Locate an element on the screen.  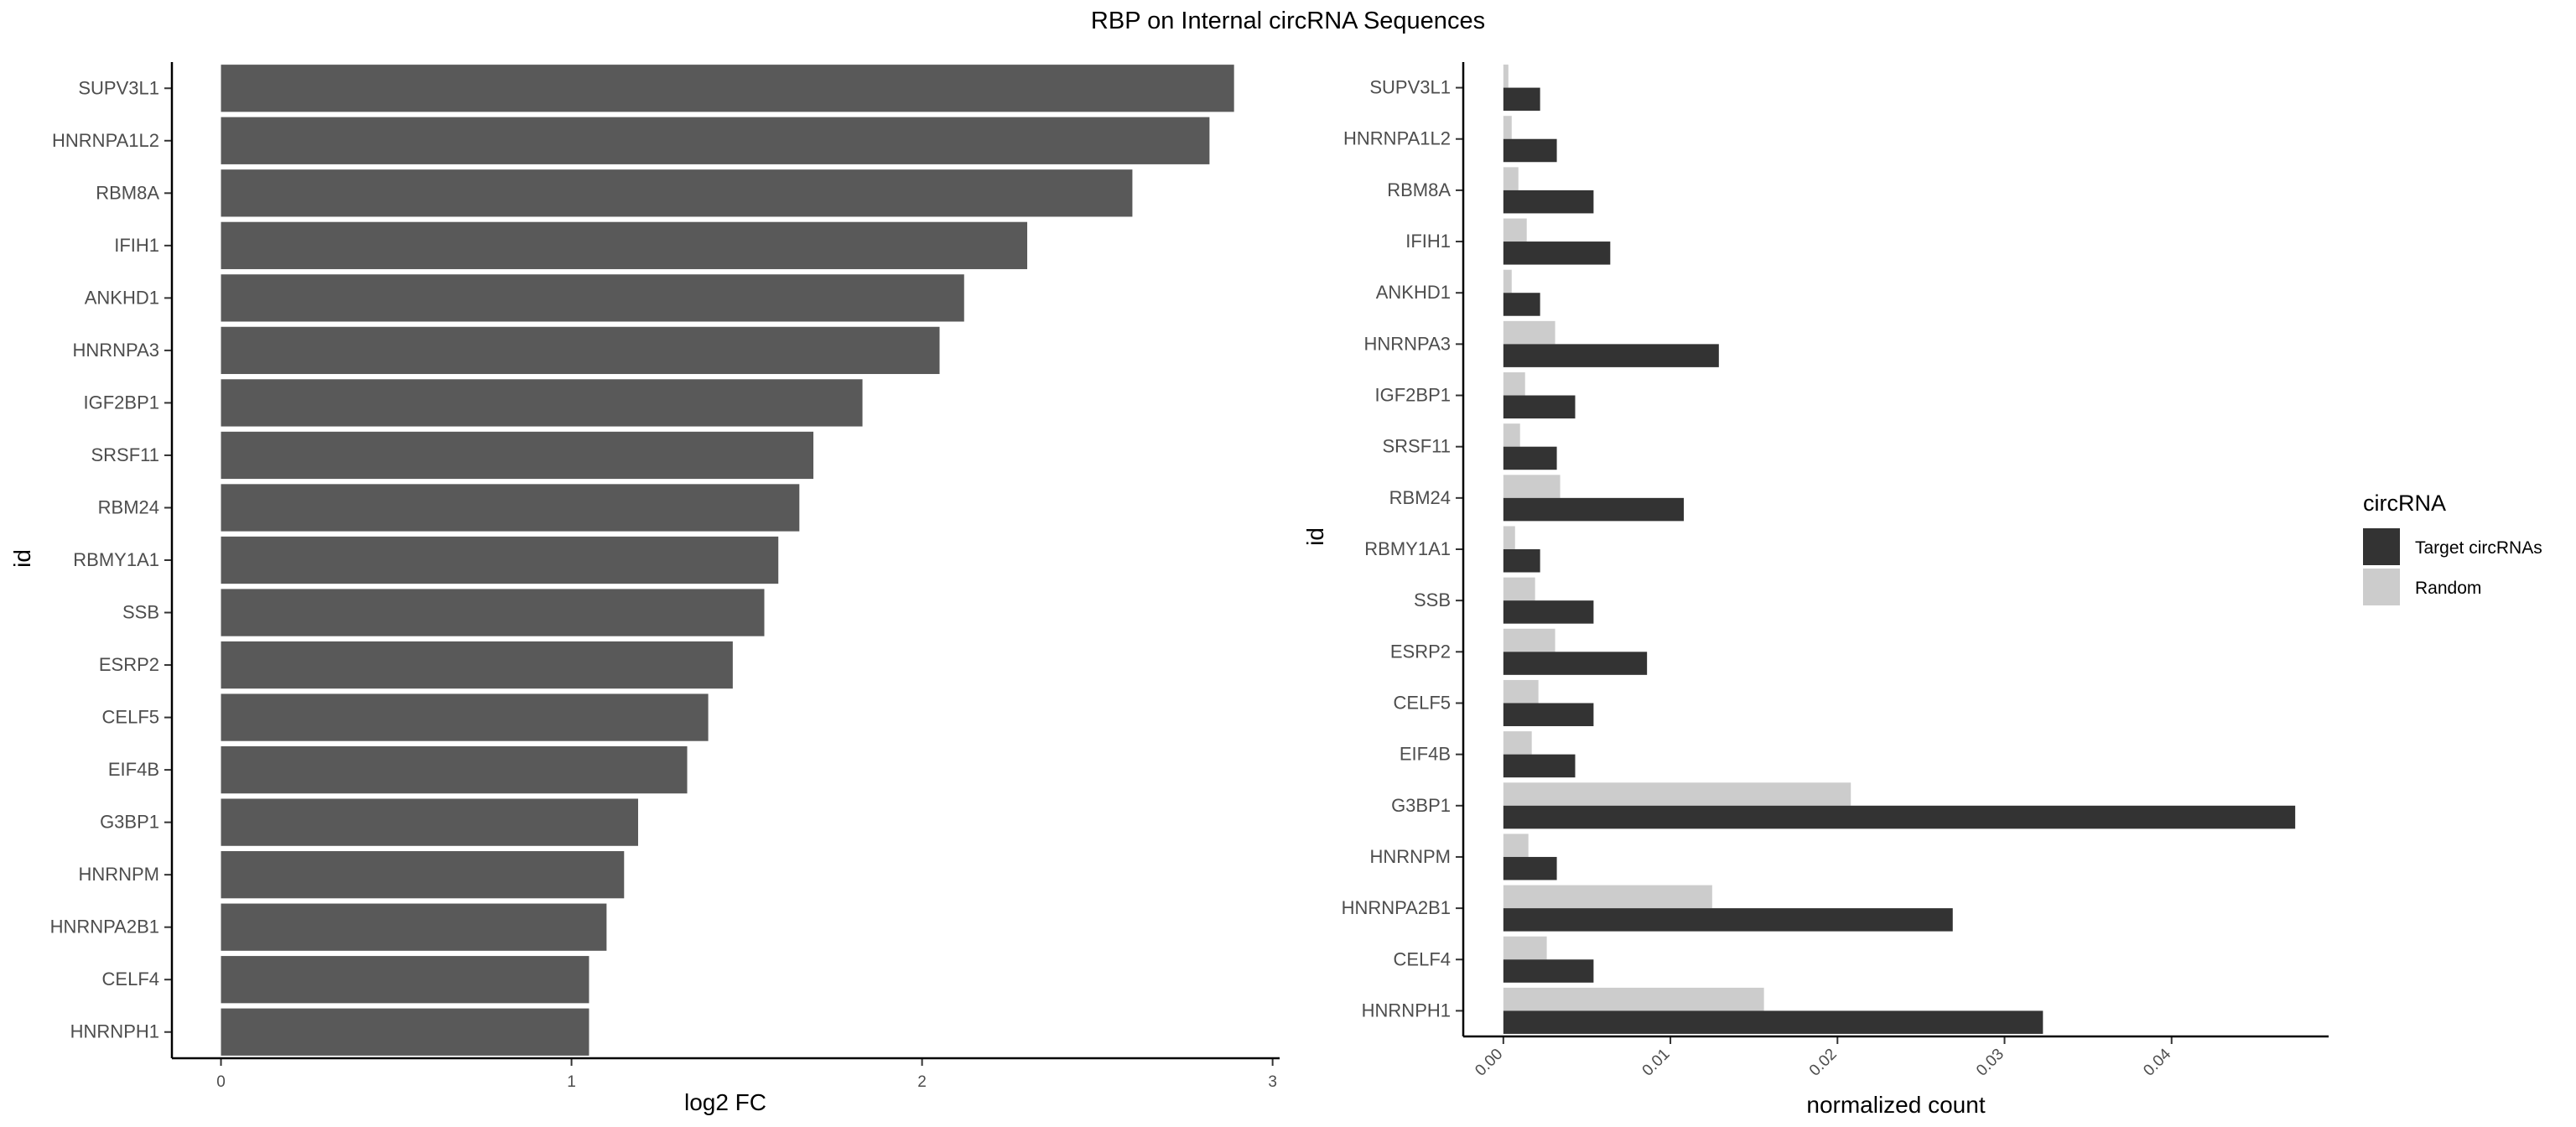
bar-random-ssb is located at coordinates (1519, 589).